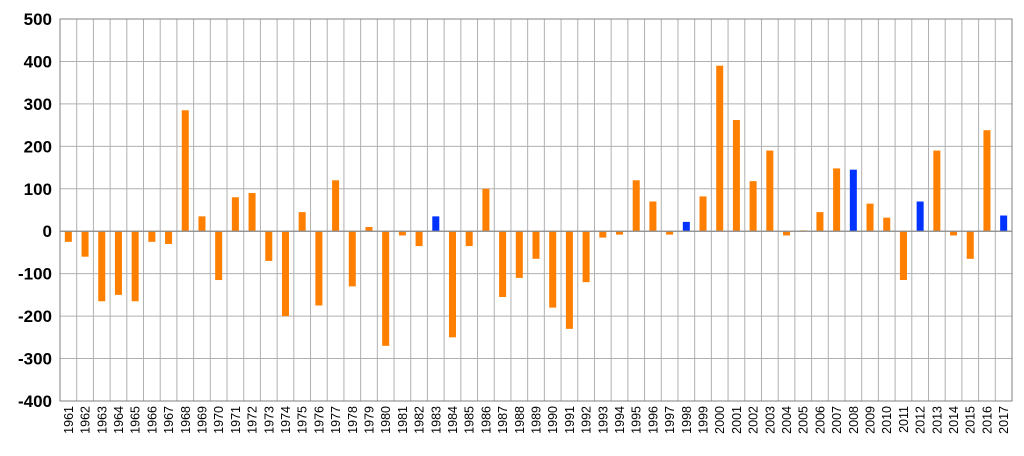 The image size is (1024, 456). I want to click on x-tick-label: 2003, so click(770, 420).